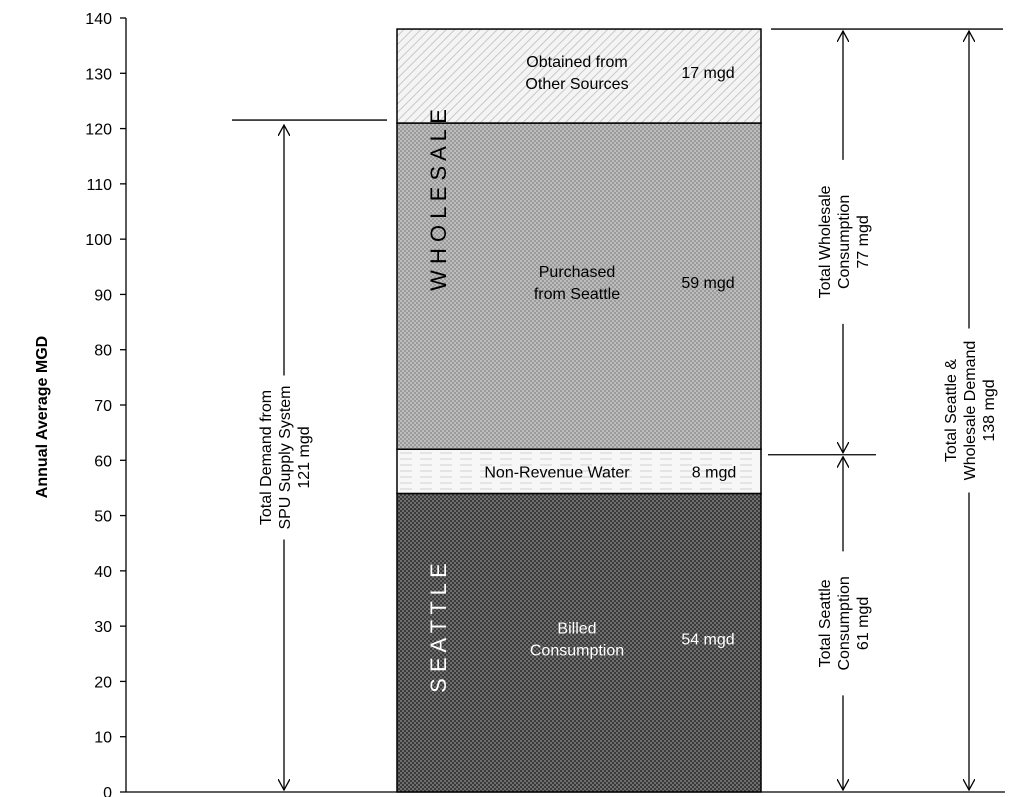 The image size is (1023, 797). I want to click on y-tick-label: 130, so click(98, 74).